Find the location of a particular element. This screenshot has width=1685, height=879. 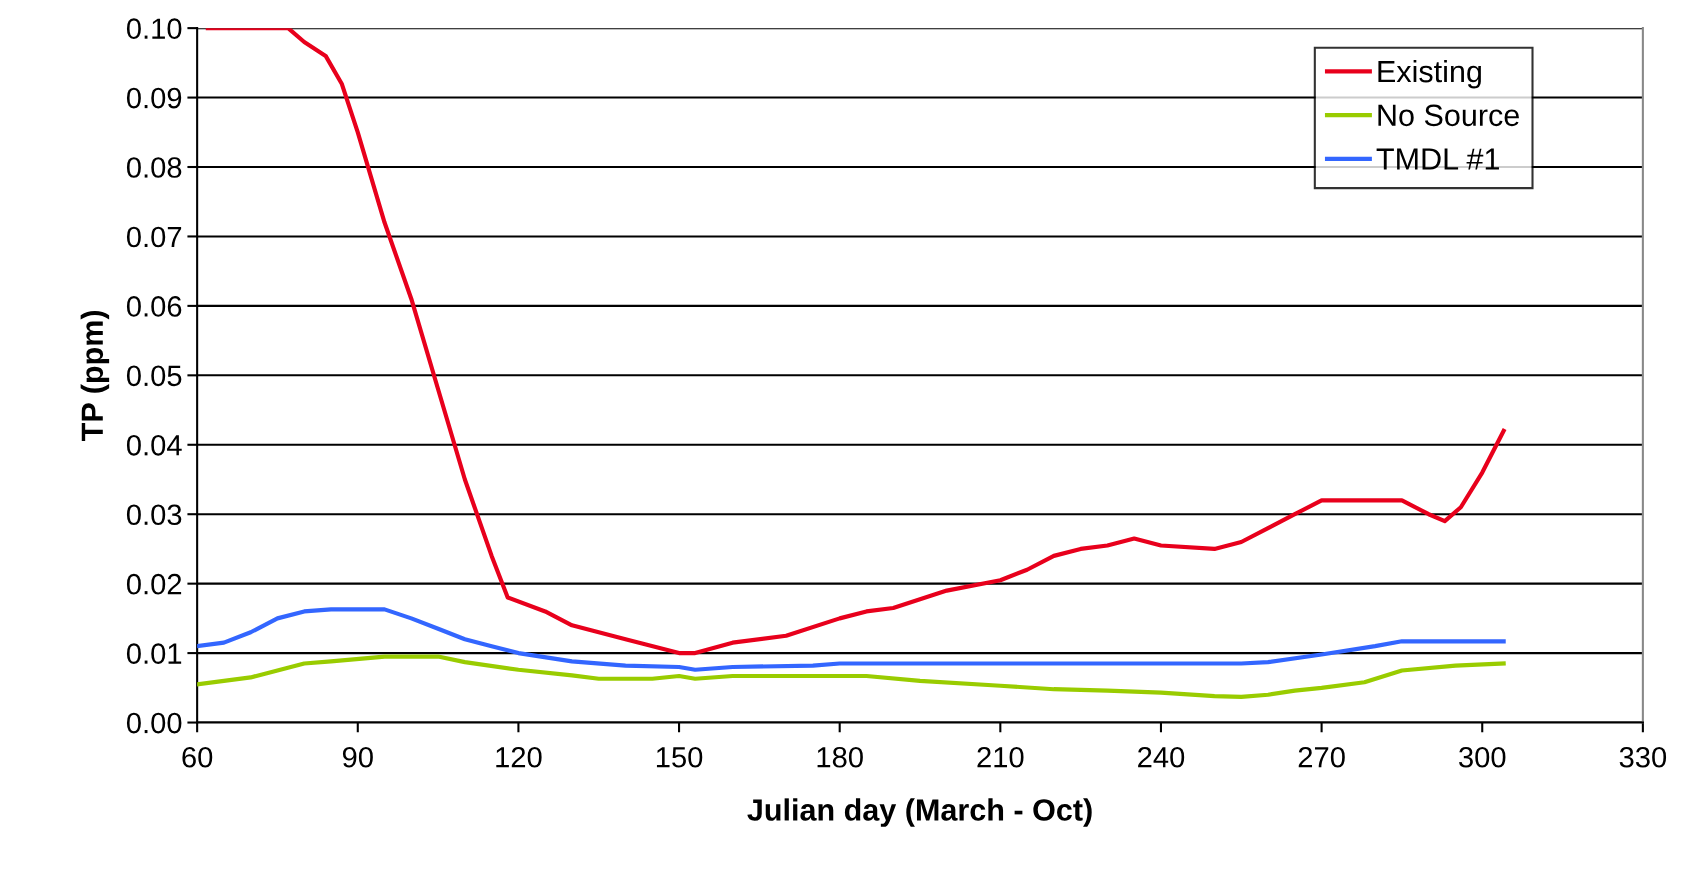

y-tick-label: 0.08 is located at coordinates (154, 167).